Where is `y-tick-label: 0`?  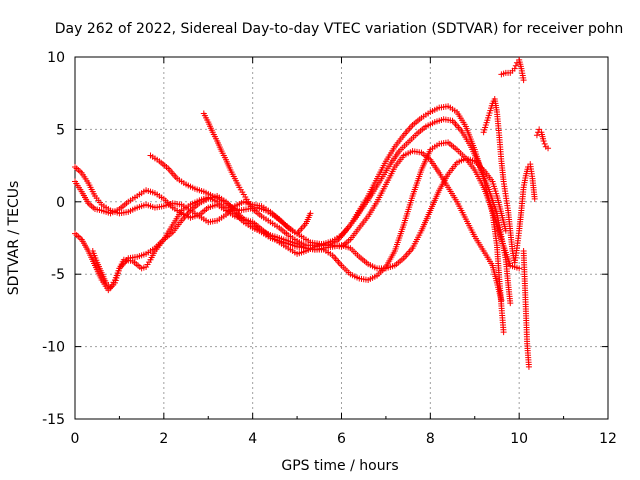
y-tick-label: 0 is located at coordinates (60, 203).